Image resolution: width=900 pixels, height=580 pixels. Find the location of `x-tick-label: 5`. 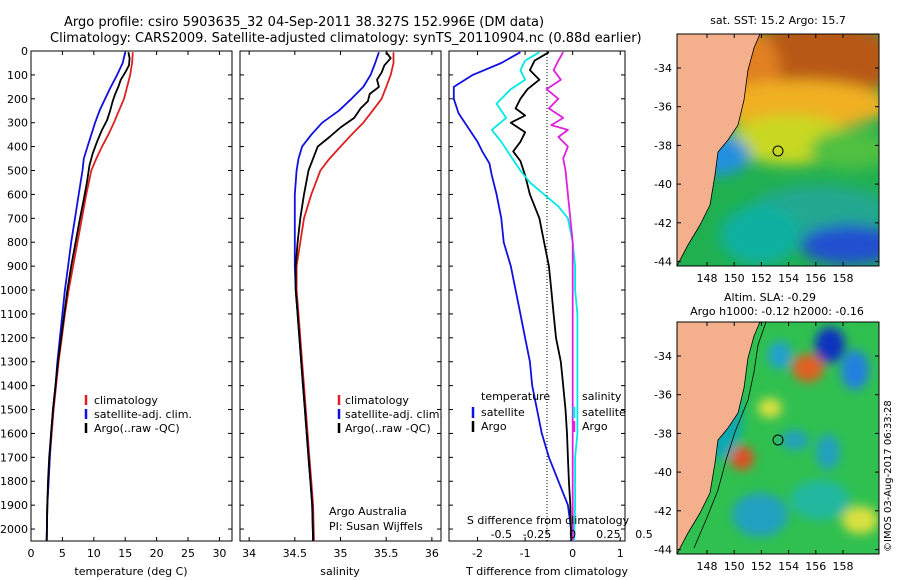

x-tick-label: 5 is located at coordinates (62, 553).